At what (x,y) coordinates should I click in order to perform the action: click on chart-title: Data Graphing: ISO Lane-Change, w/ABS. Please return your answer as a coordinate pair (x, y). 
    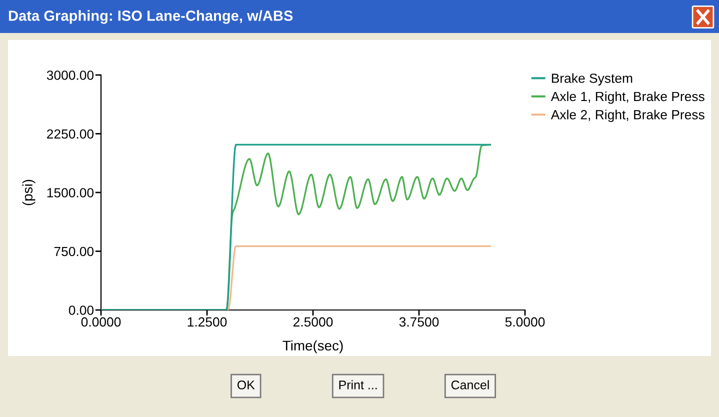
    Looking at the image, I should click on (150, 17).